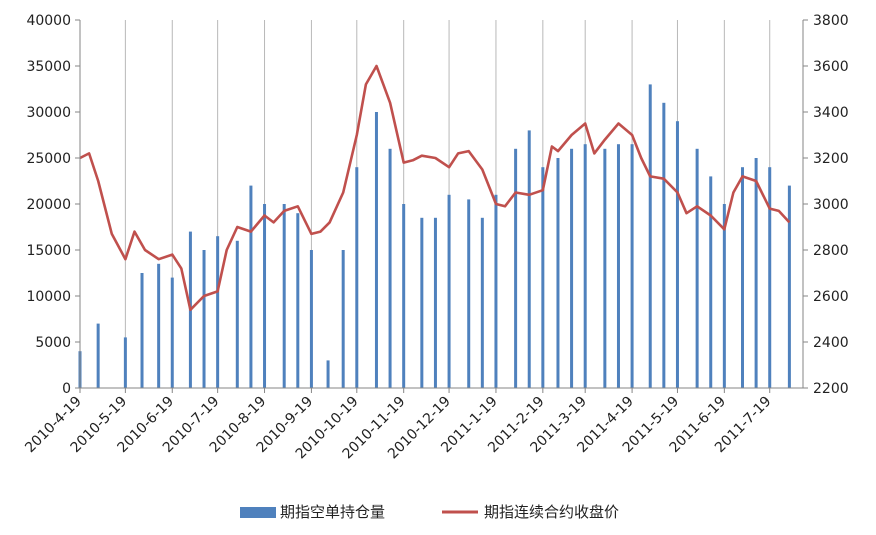  I want to click on left-tick-label: 15000, so click(48, 251).